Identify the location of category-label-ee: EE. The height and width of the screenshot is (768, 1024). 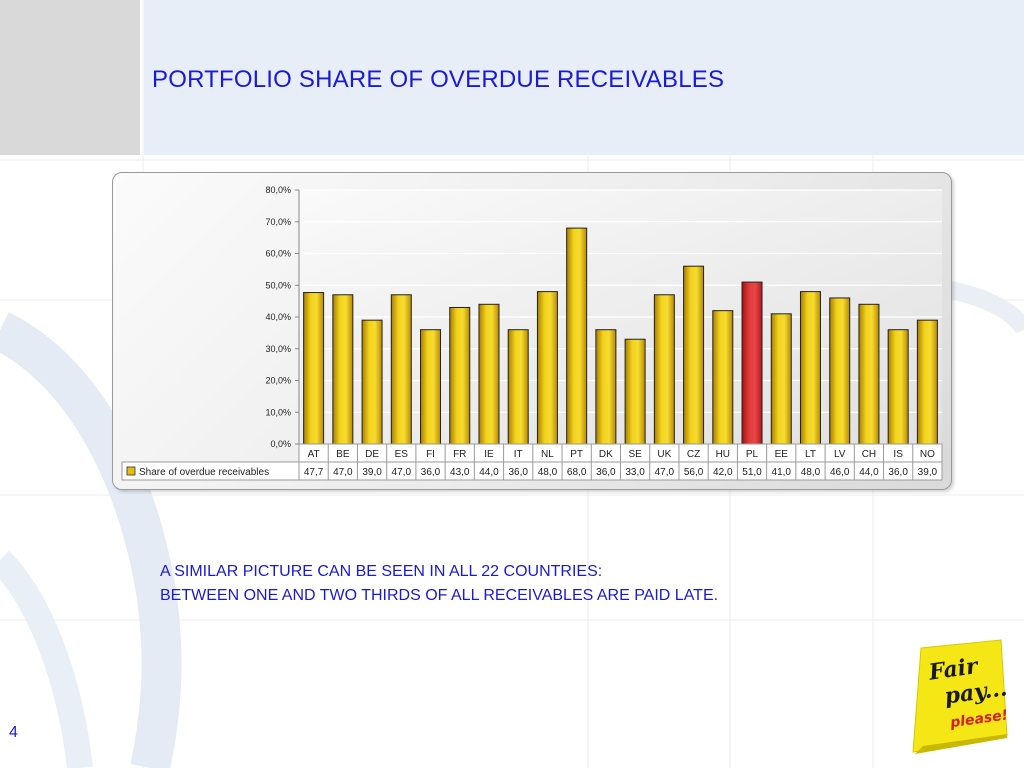
(782, 454).